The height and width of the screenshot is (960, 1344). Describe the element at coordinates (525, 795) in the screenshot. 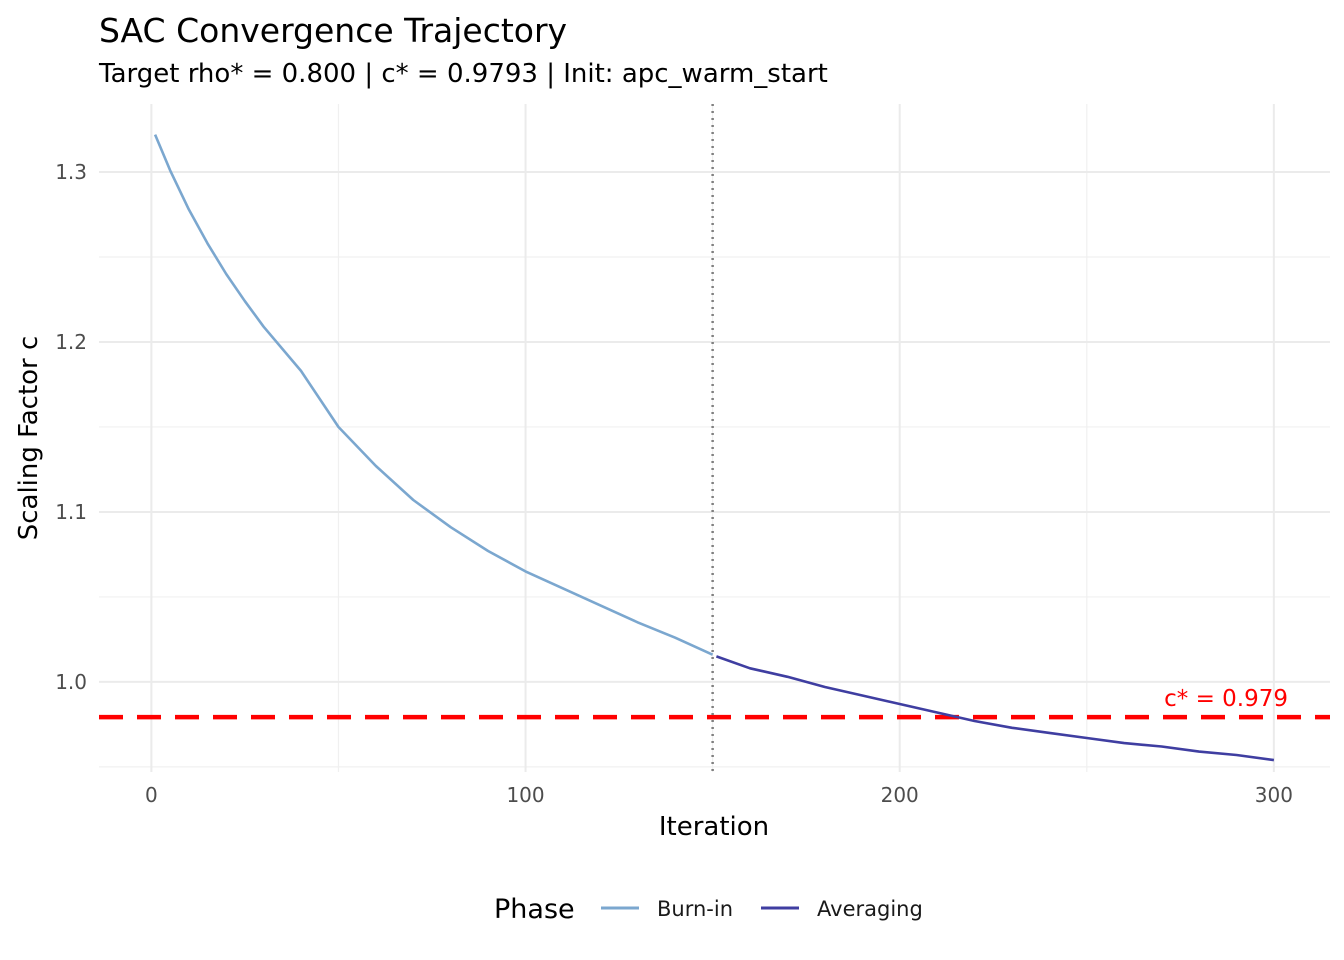

I see `x-tick-label: 100` at that location.